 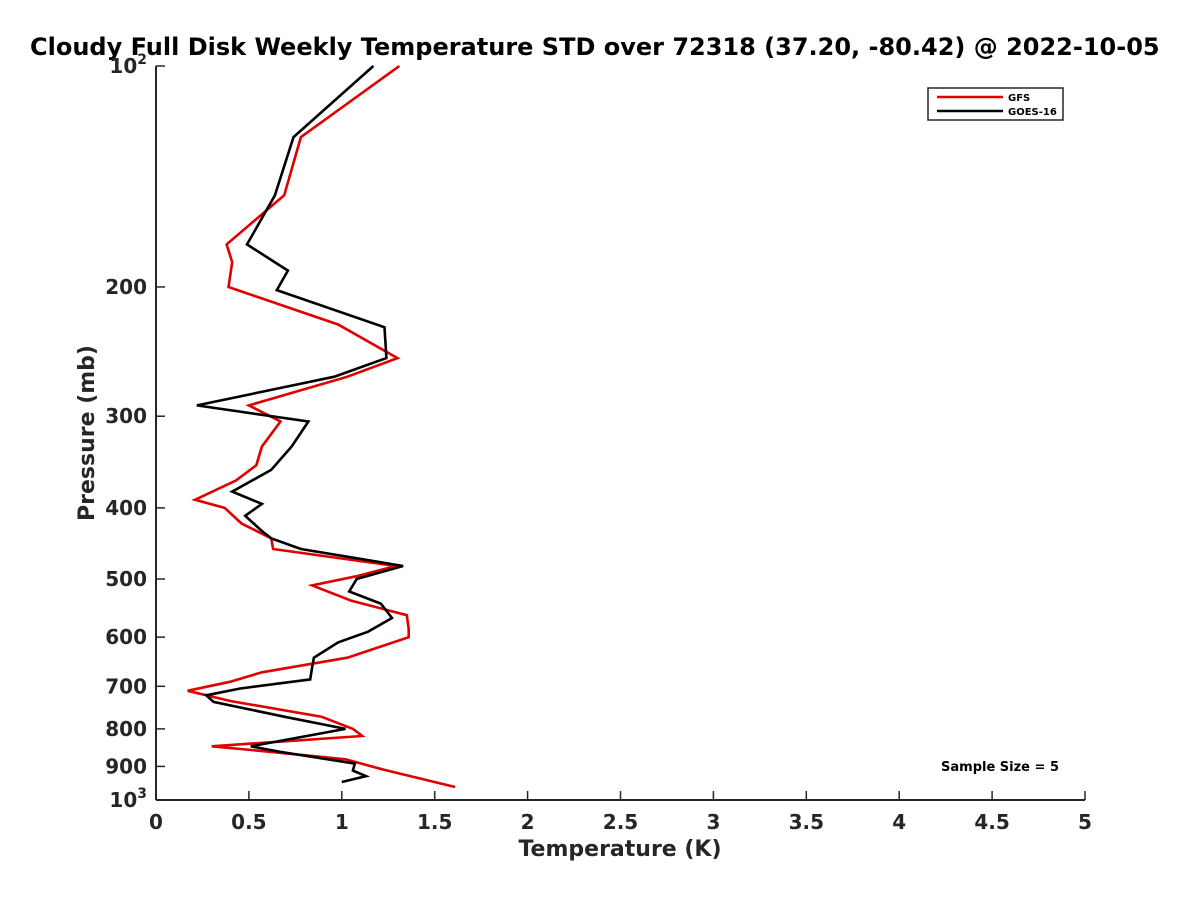 I want to click on sample-size-annotation: Sample Size = 5, so click(x=1000, y=767).